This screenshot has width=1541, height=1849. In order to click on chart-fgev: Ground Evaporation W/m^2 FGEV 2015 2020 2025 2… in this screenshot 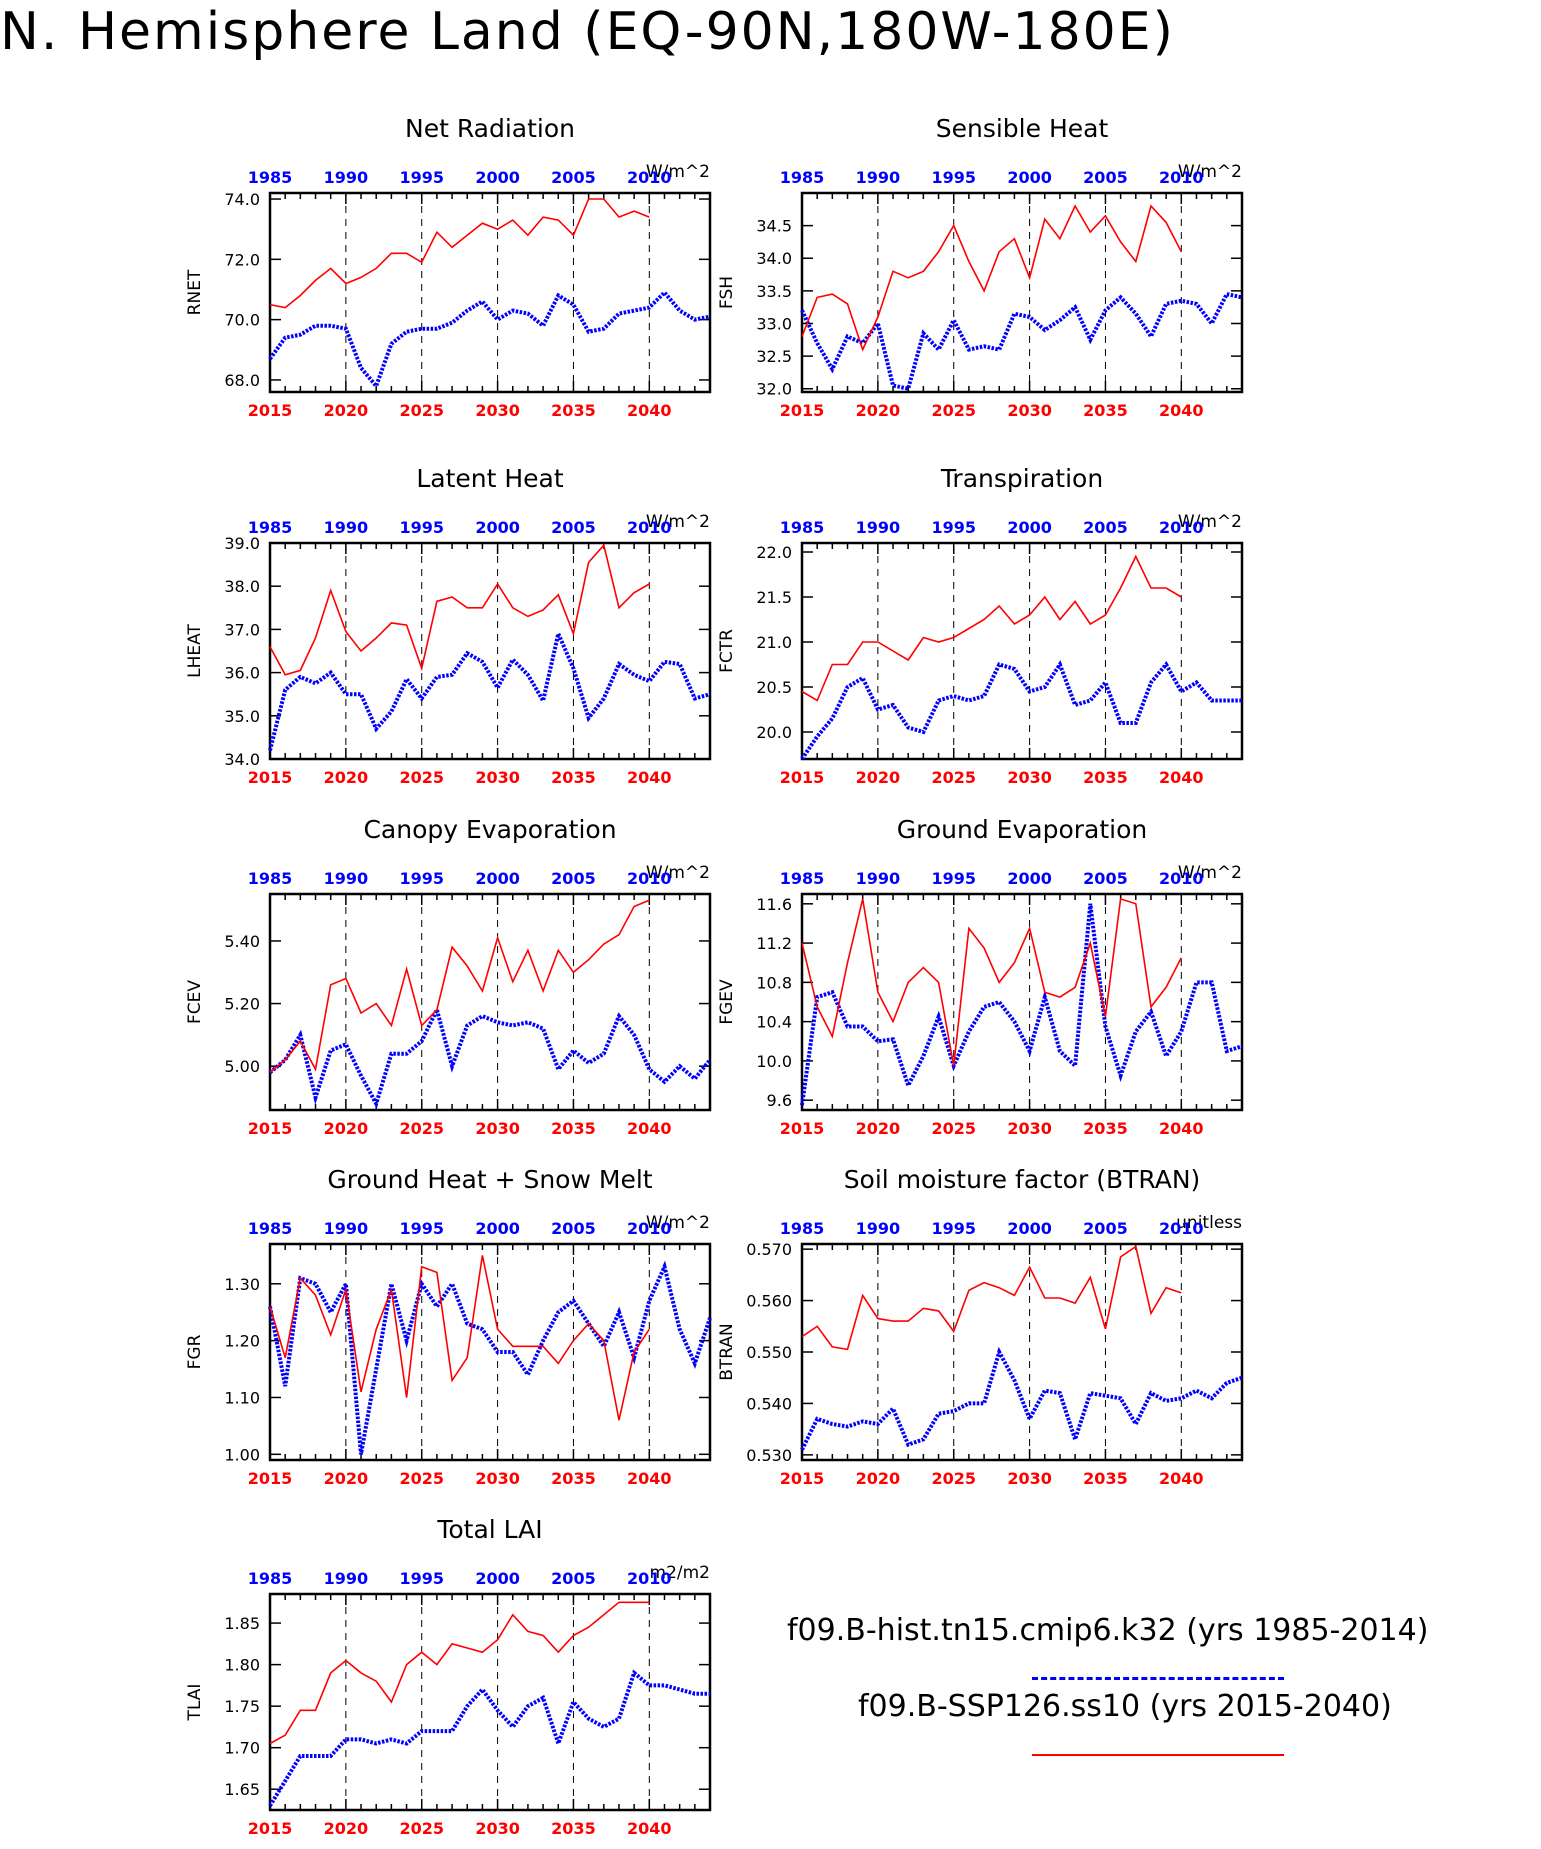, I will do `click(980, 976)`.